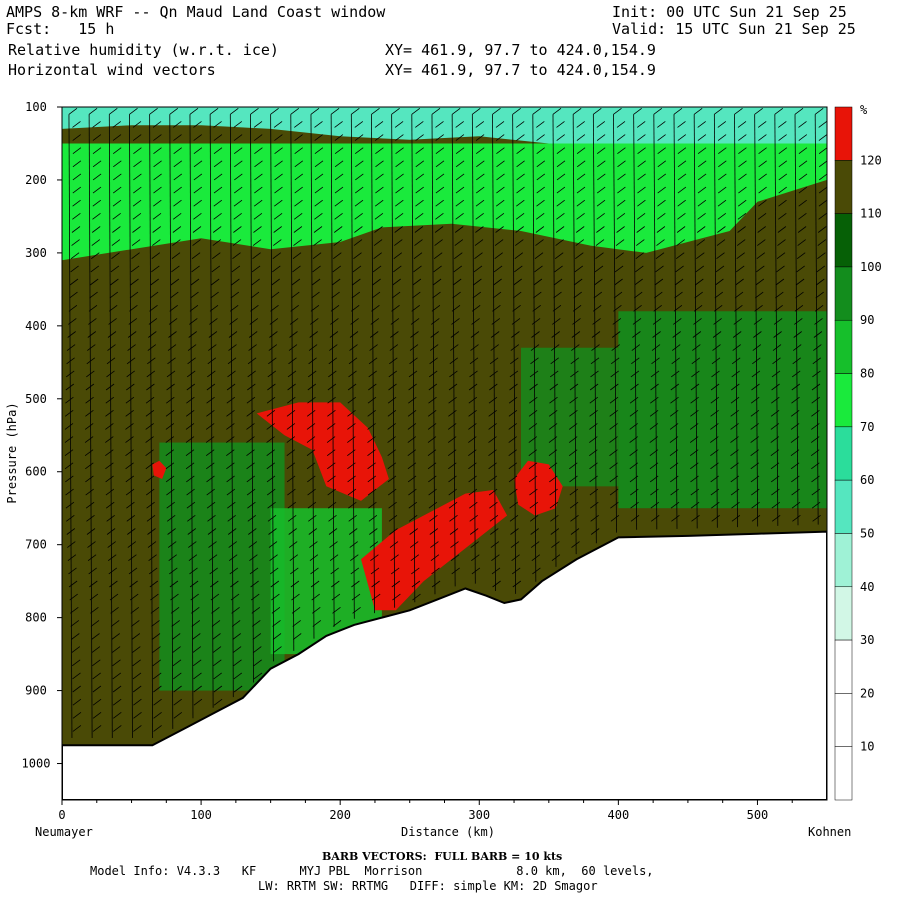  I want to click on colorbar-label: 110, so click(871, 214).